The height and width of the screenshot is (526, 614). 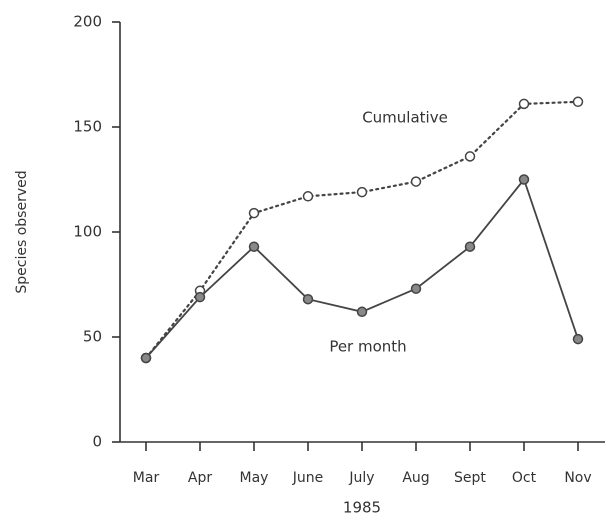 I want to click on x-tick-label: Aug, so click(x=415, y=478).